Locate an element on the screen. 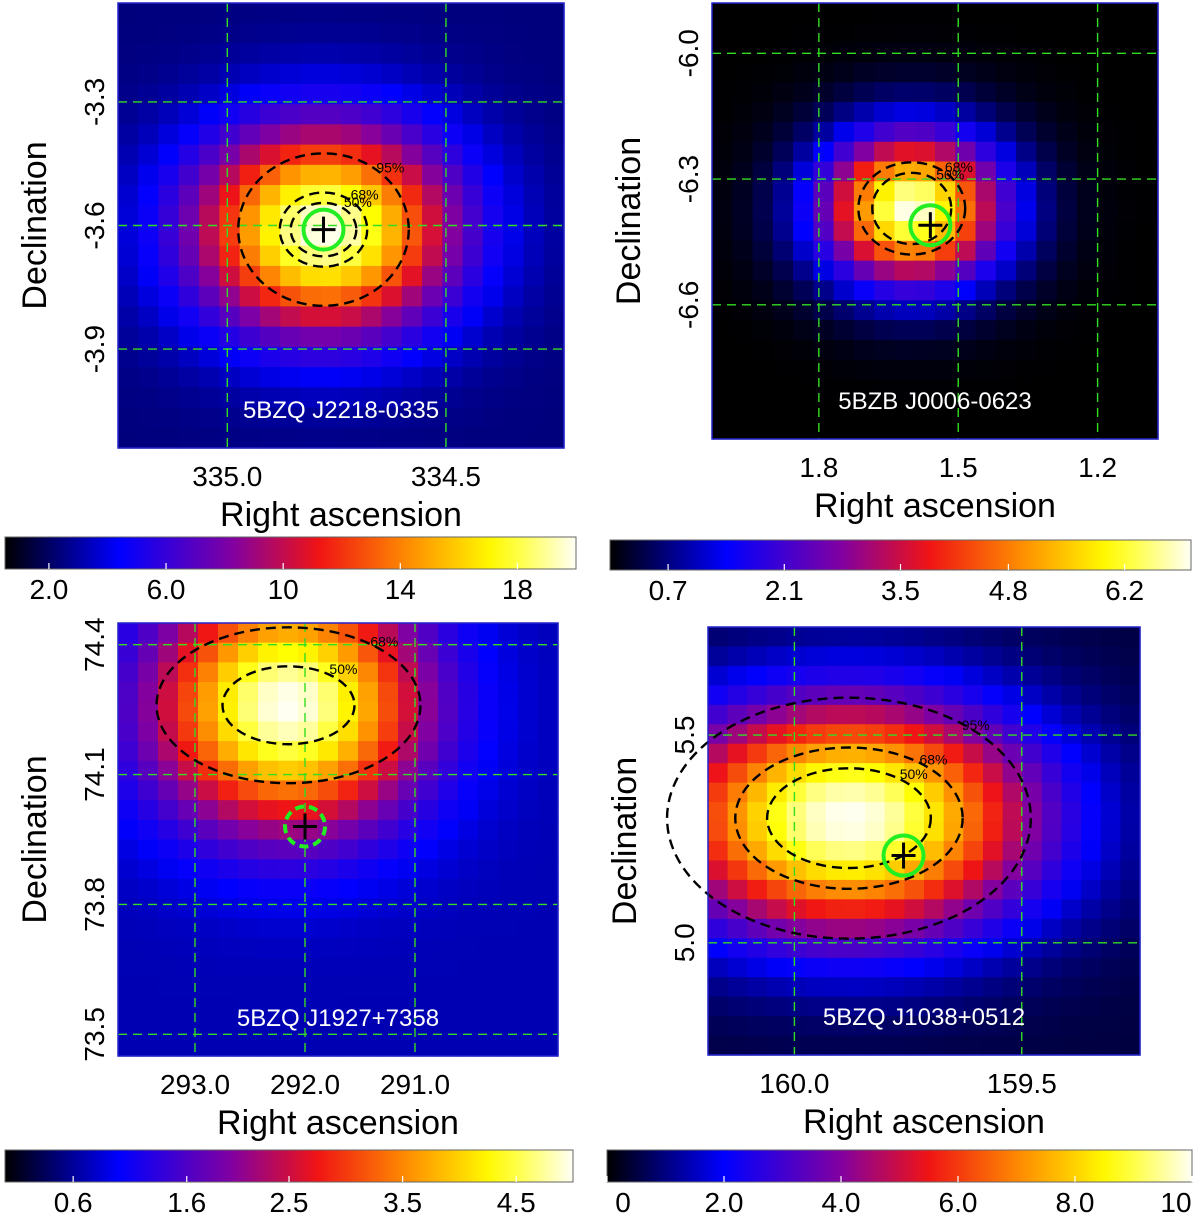  colorbar-1: 2.0 6.0 10 14 18 is located at coordinates (290, 570).